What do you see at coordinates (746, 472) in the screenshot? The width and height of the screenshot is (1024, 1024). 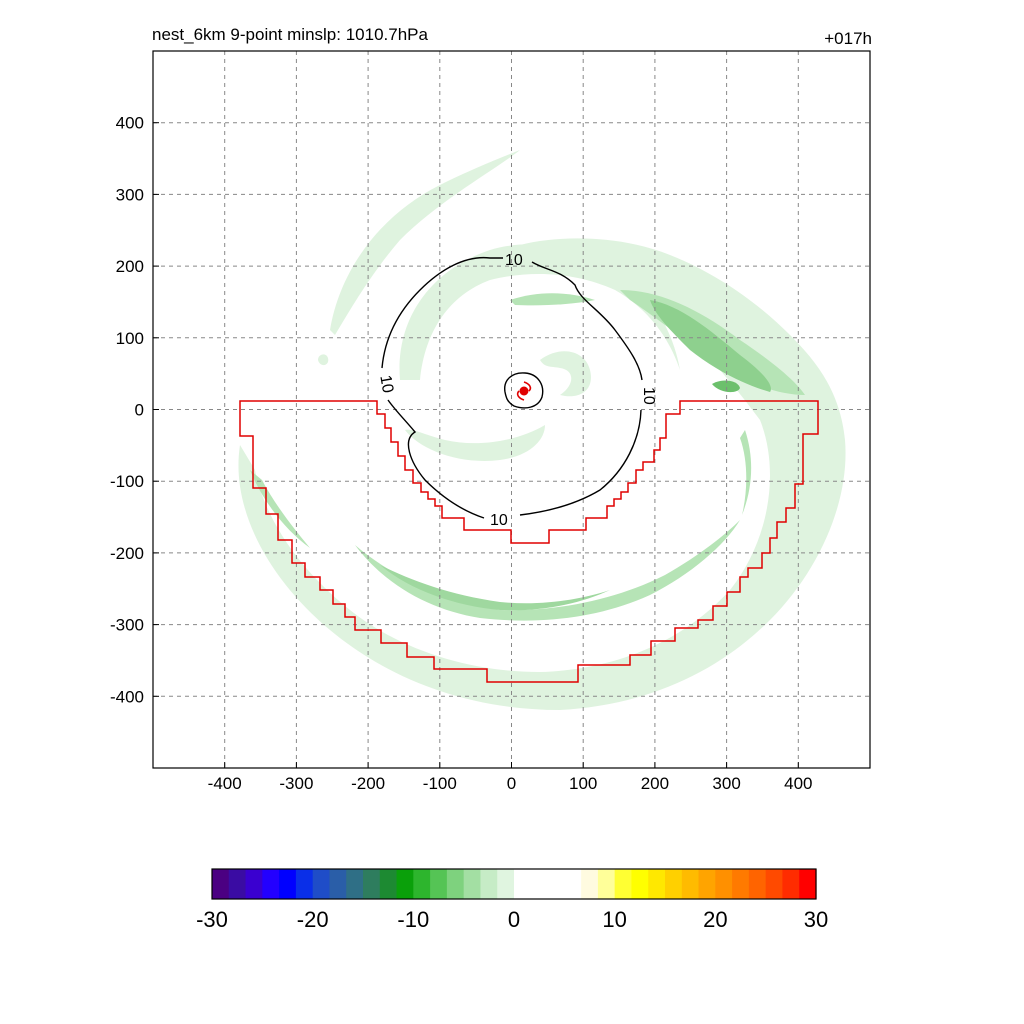 I see `rainband-east-medium` at bounding box center [746, 472].